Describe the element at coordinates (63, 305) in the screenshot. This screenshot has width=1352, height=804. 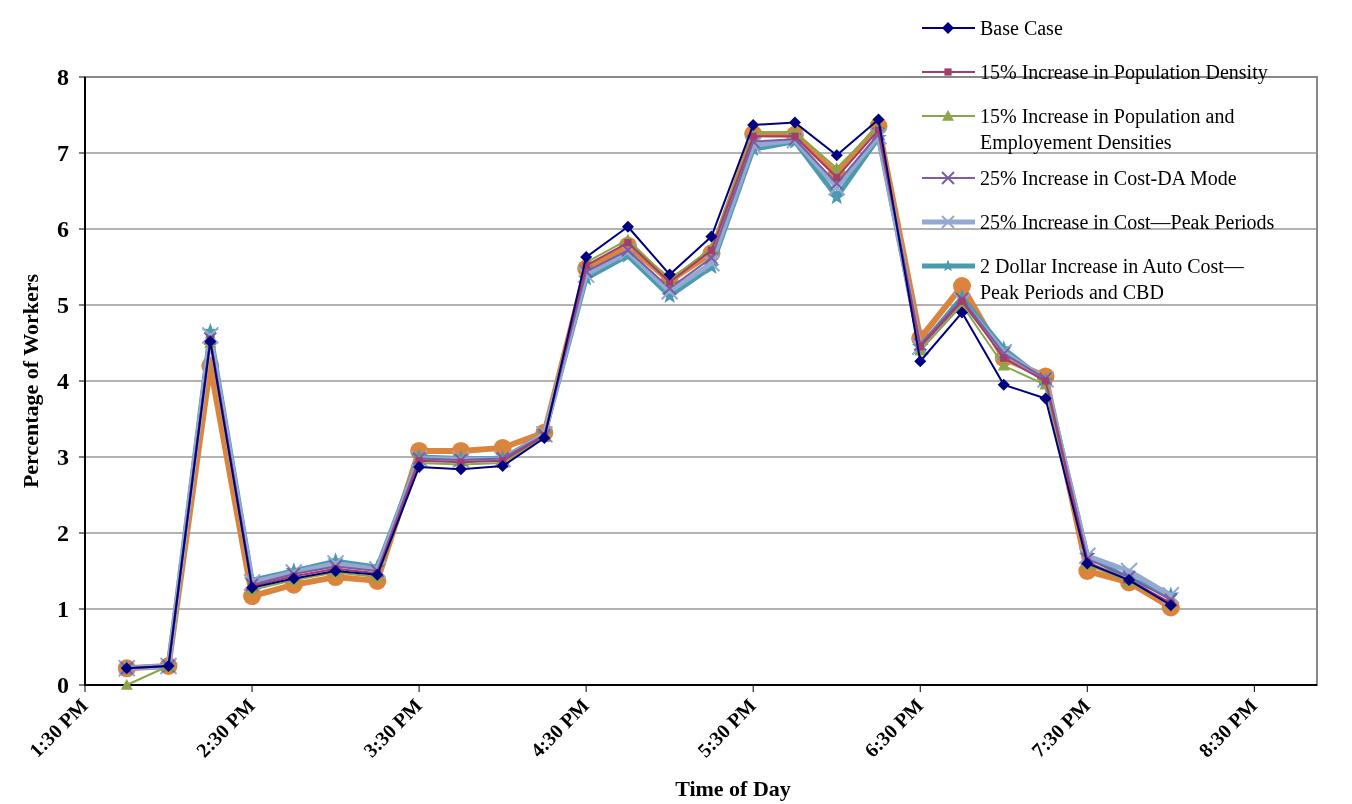
I see `y-tick-label: 5` at that location.